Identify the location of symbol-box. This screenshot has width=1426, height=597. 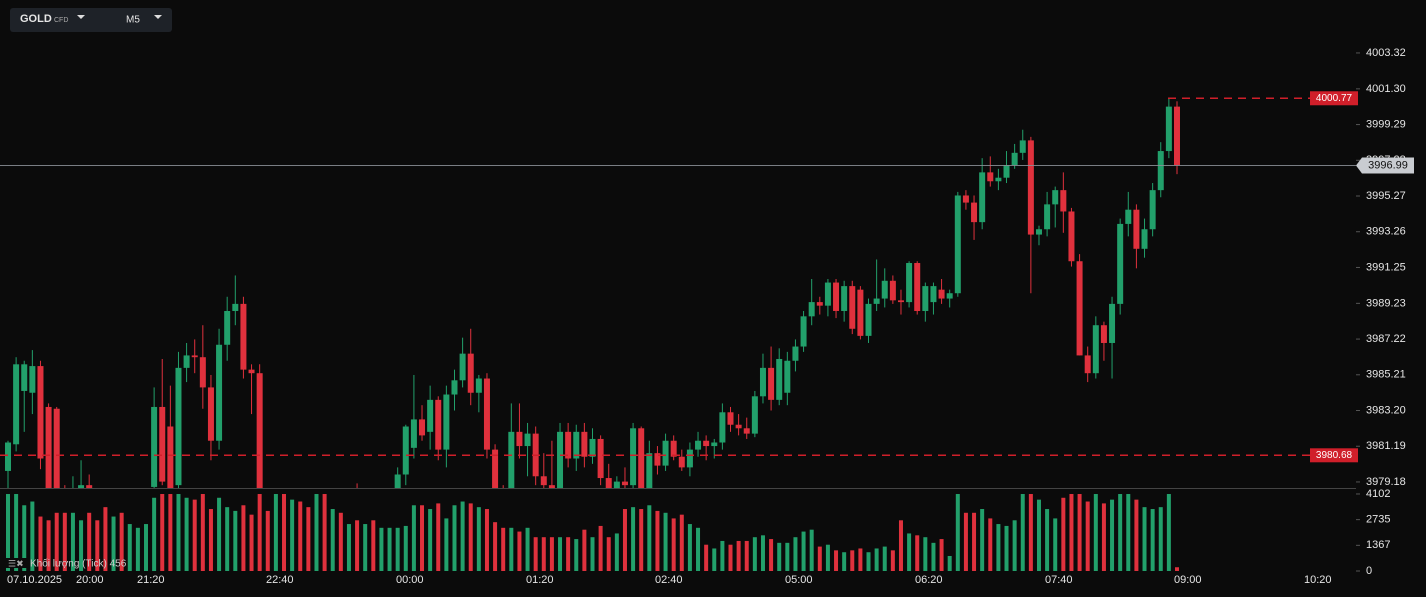
(91, 20).